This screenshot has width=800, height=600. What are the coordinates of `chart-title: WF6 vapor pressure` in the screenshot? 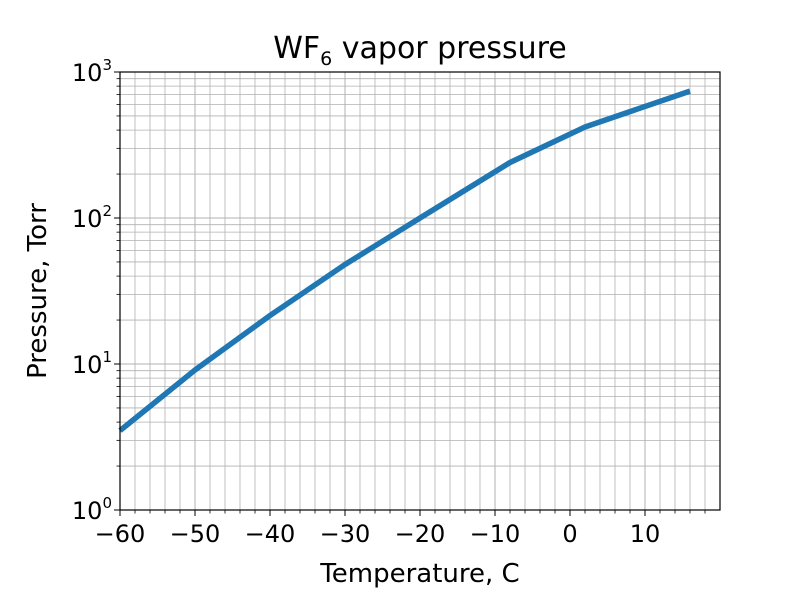 It's located at (420, 50).